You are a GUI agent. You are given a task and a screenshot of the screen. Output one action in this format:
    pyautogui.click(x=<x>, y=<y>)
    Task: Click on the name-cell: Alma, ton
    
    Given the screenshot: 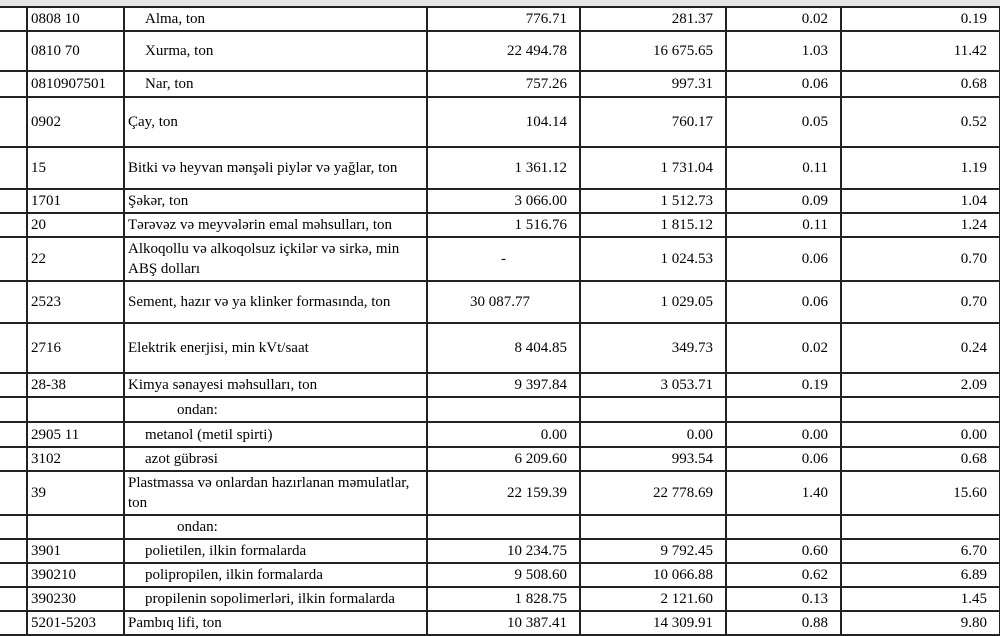 What is the action you would take?
    pyautogui.click(x=275, y=19)
    